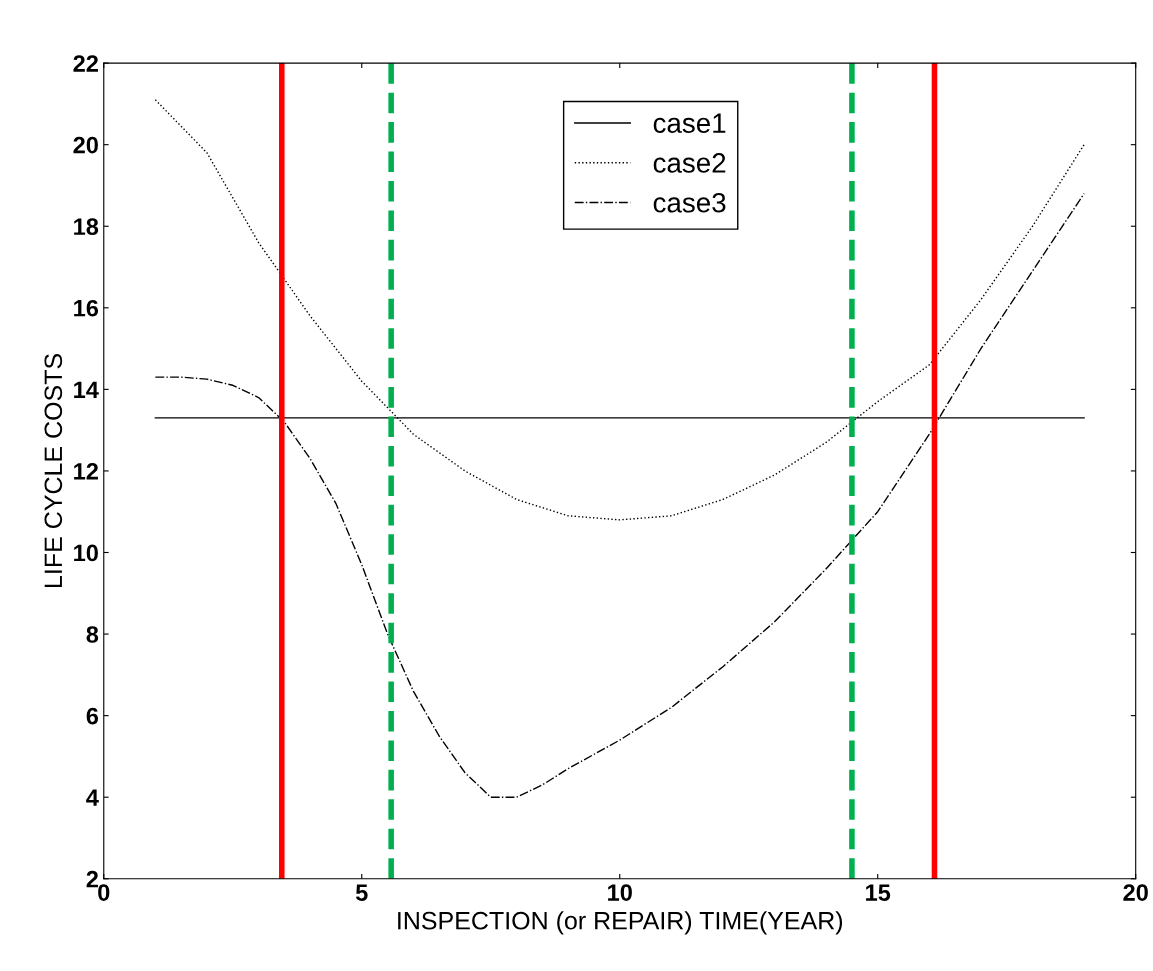 The image size is (1153, 971). What do you see at coordinates (689, 163) in the screenshot?
I see `legend-label: case2` at bounding box center [689, 163].